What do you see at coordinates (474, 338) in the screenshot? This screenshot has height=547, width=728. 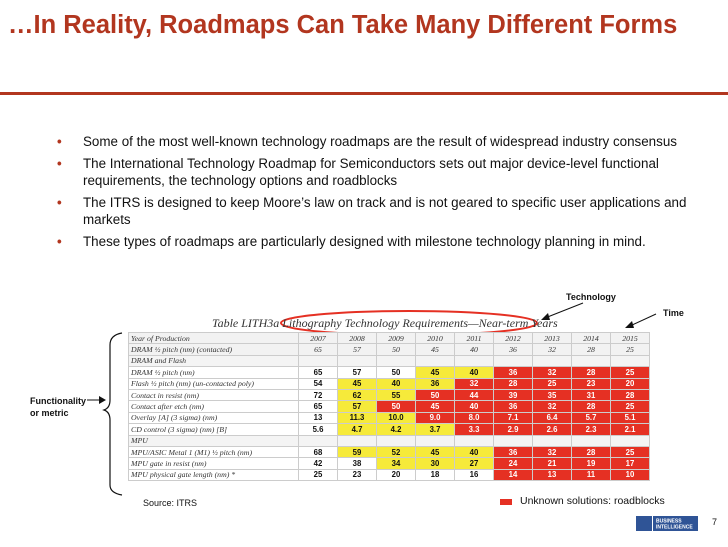 I see `year-header-cell: 2011` at bounding box center [474, 338].